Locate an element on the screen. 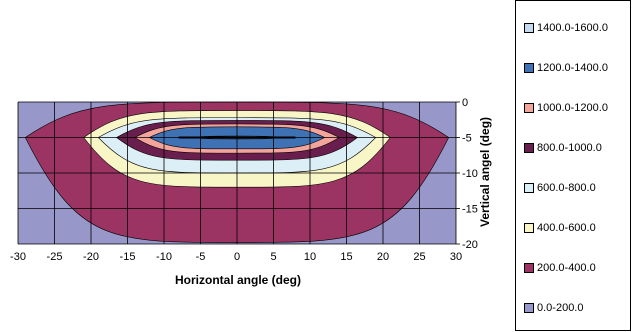 The width and height of the screenshot is (633, 332). y-axis-label: Vertical angel (deg) is located at coordinates (485, 172).